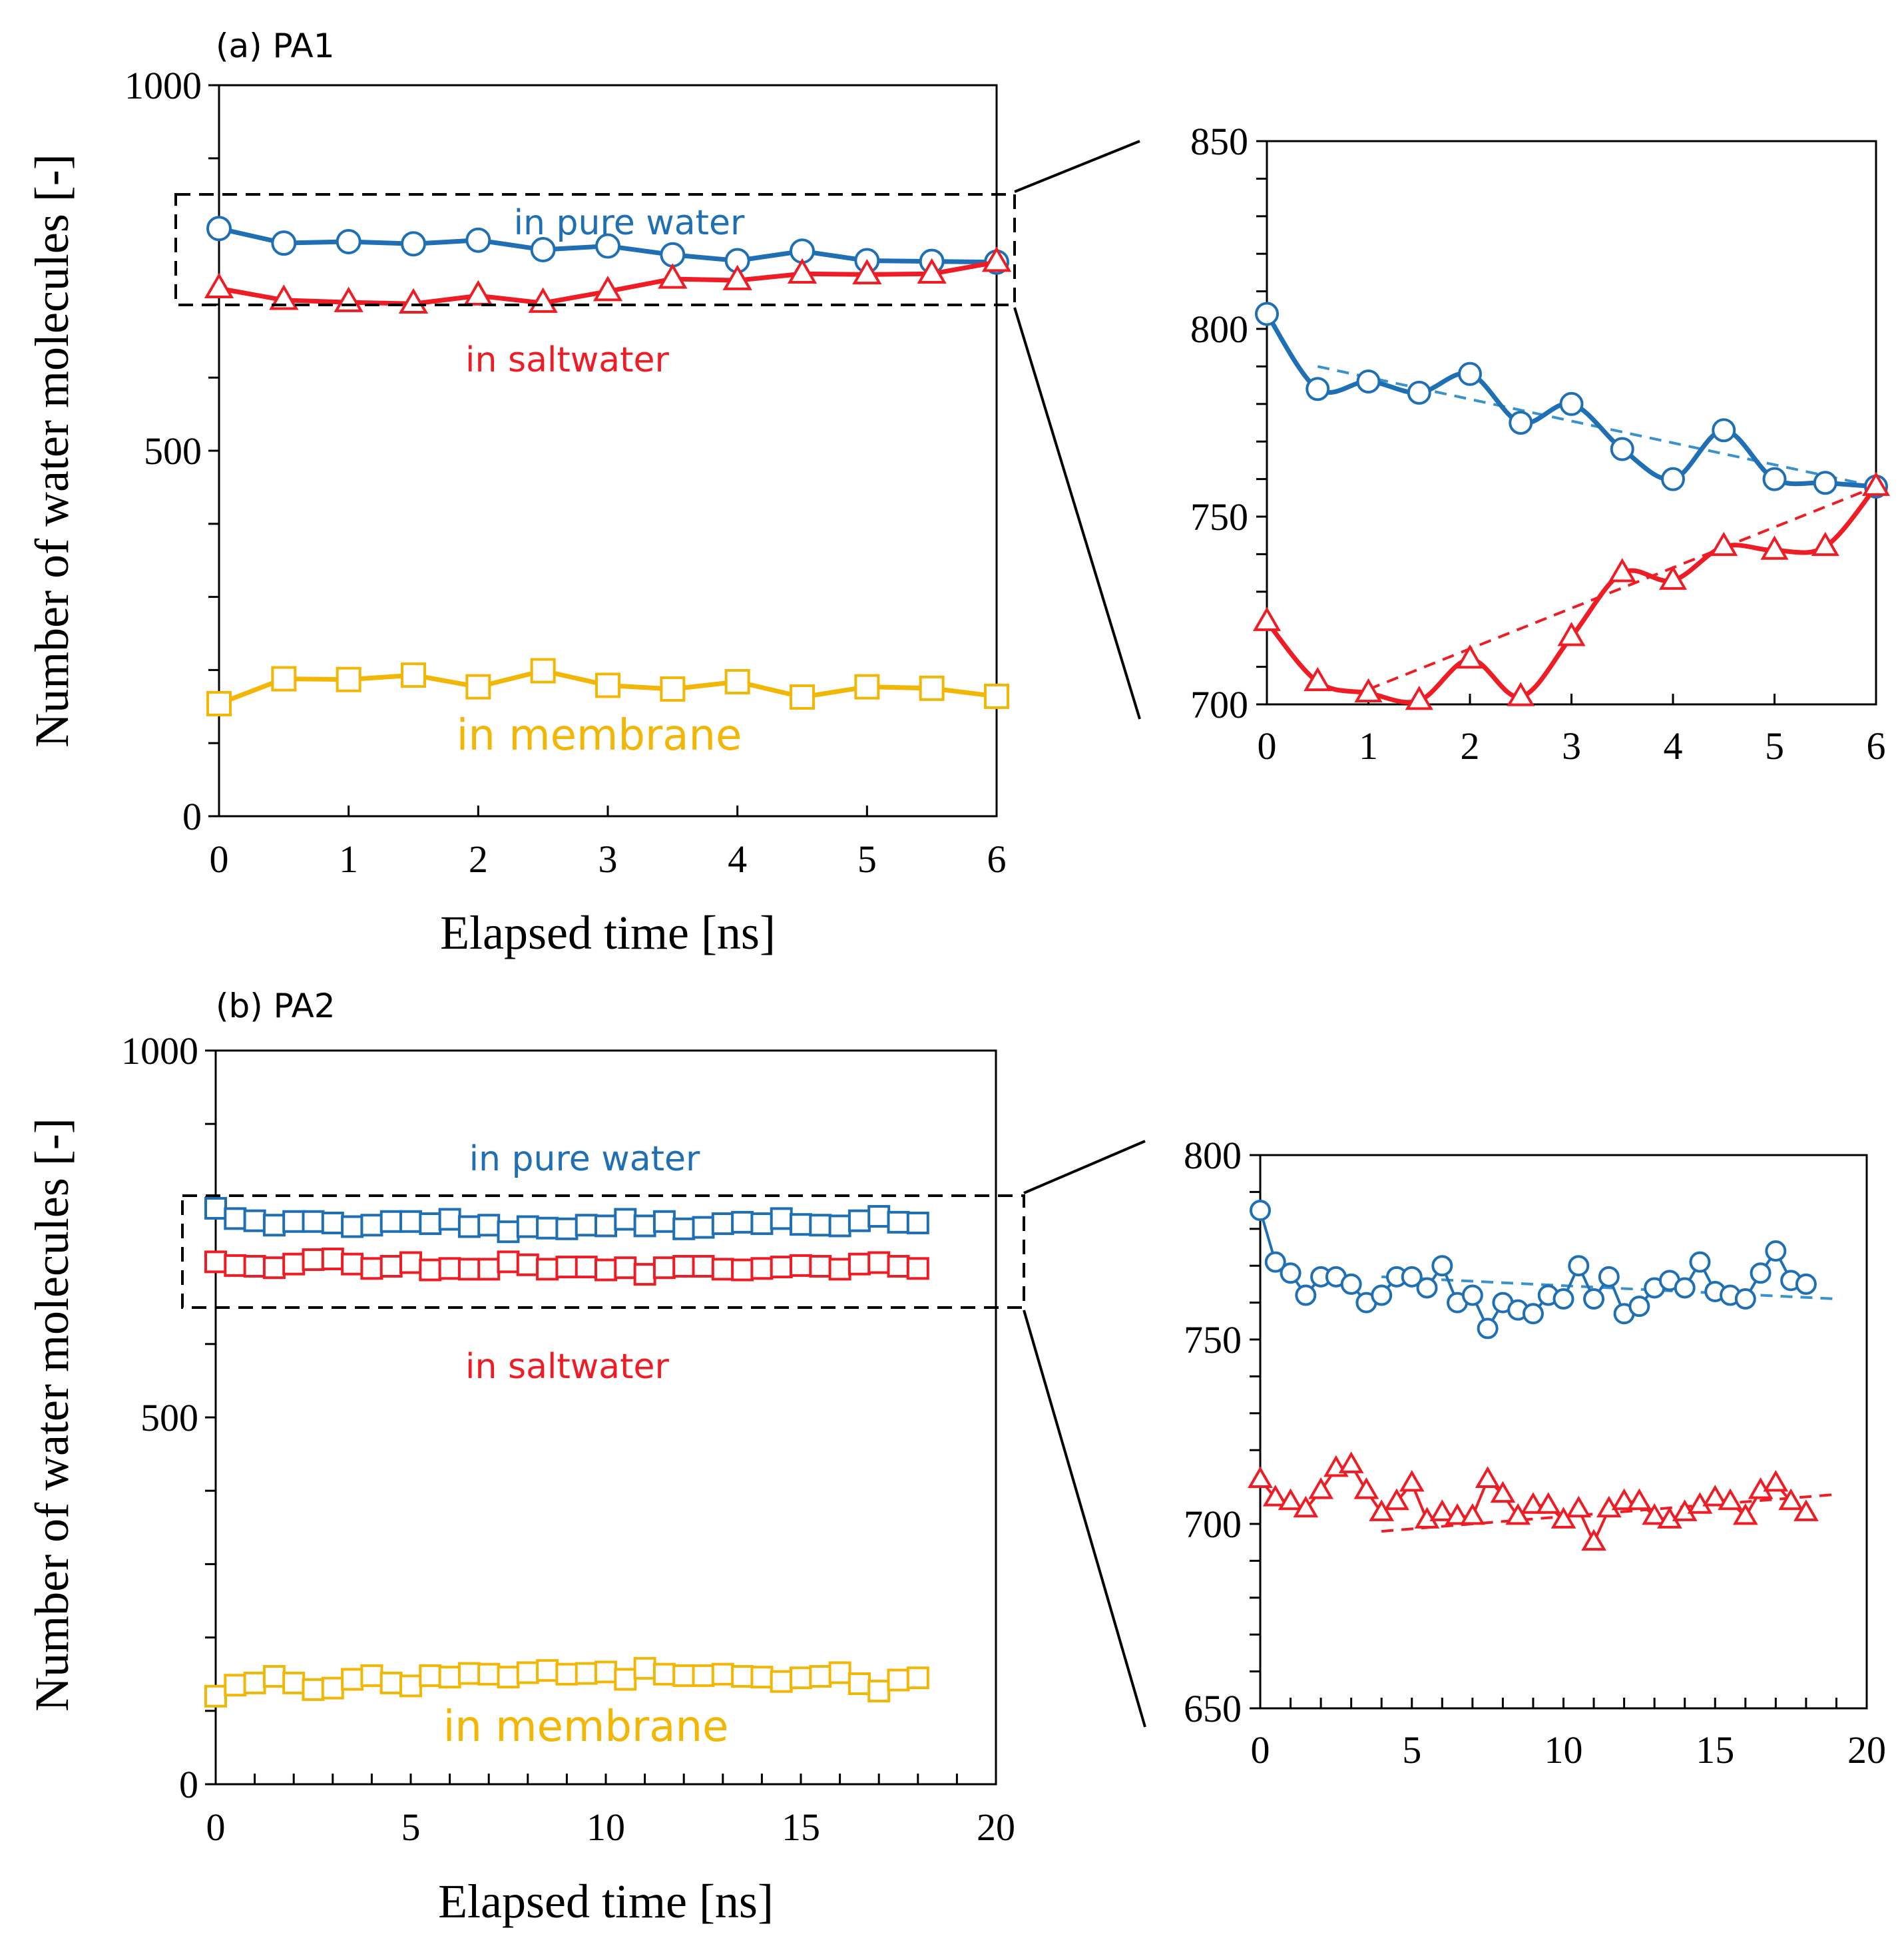 The height and width of the screenshot is (1942, 1904). What do you see at coordinates (801, 1827) in the screenshot?
I see `b_main-xtick-label: 15` at bounding box center [801, 1827].